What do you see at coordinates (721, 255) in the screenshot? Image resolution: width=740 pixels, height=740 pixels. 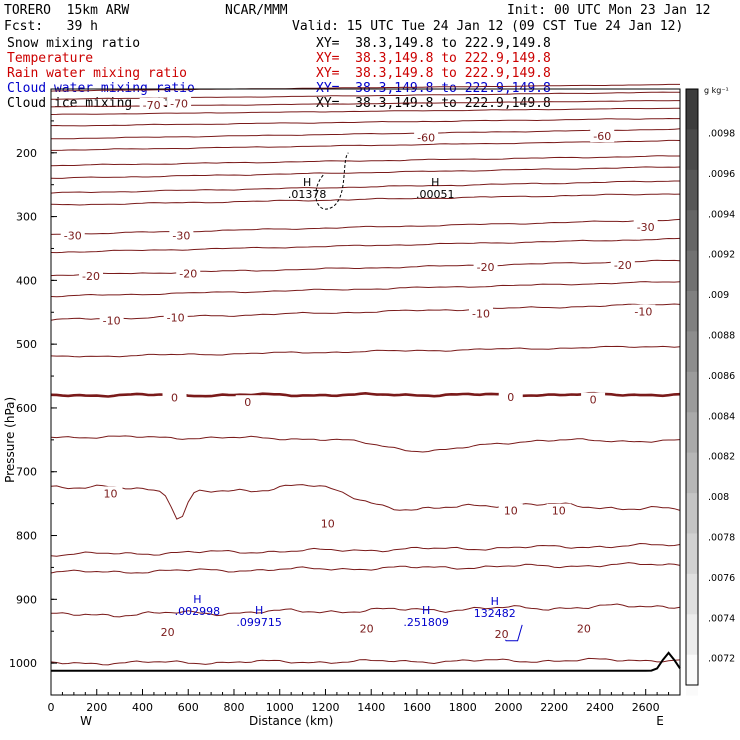 I see `colorbar-tick-label: .0092` at bounding box center [721, 255].